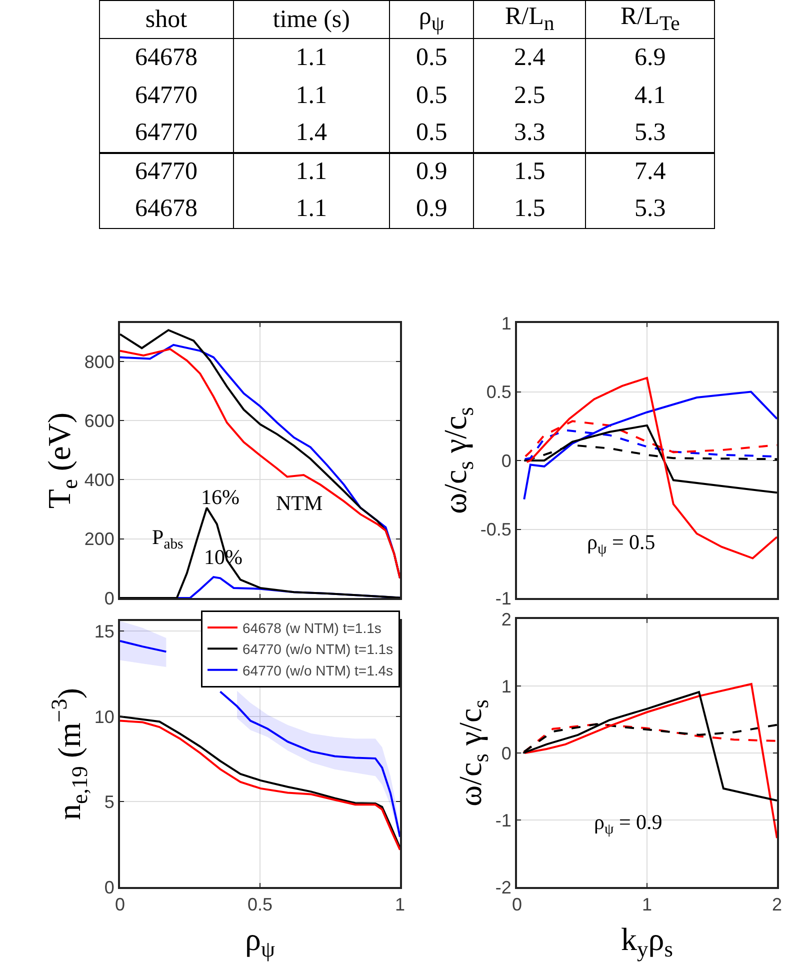  What do you see at coordinates (260, 941) in the screenshot?
I see `x-axis-title: ρ$_{ψ}$` at bounding box center [260, 941].